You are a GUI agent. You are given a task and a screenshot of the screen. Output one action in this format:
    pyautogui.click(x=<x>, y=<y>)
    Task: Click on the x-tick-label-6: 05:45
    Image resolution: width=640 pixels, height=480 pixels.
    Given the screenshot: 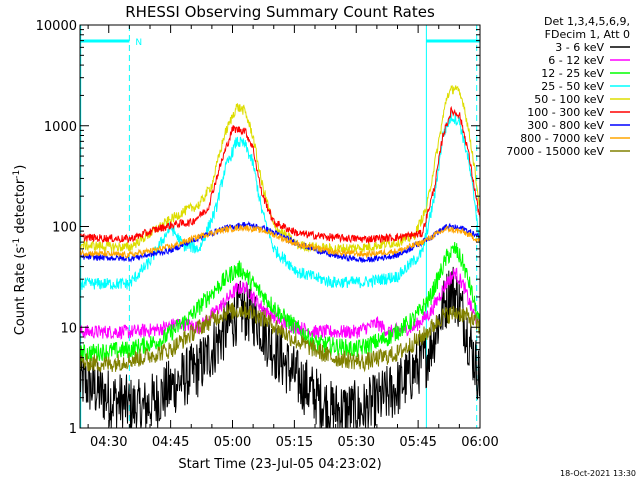 What is the action you would take?
    pyautogui.click(x=417, y=442)
    